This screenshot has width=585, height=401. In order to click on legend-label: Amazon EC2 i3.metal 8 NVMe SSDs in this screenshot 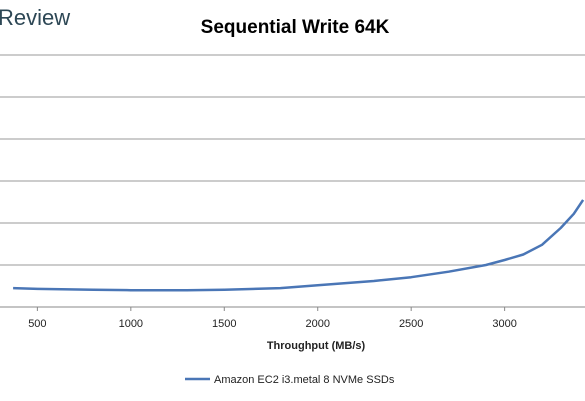, I will do `click(304, 380)`.